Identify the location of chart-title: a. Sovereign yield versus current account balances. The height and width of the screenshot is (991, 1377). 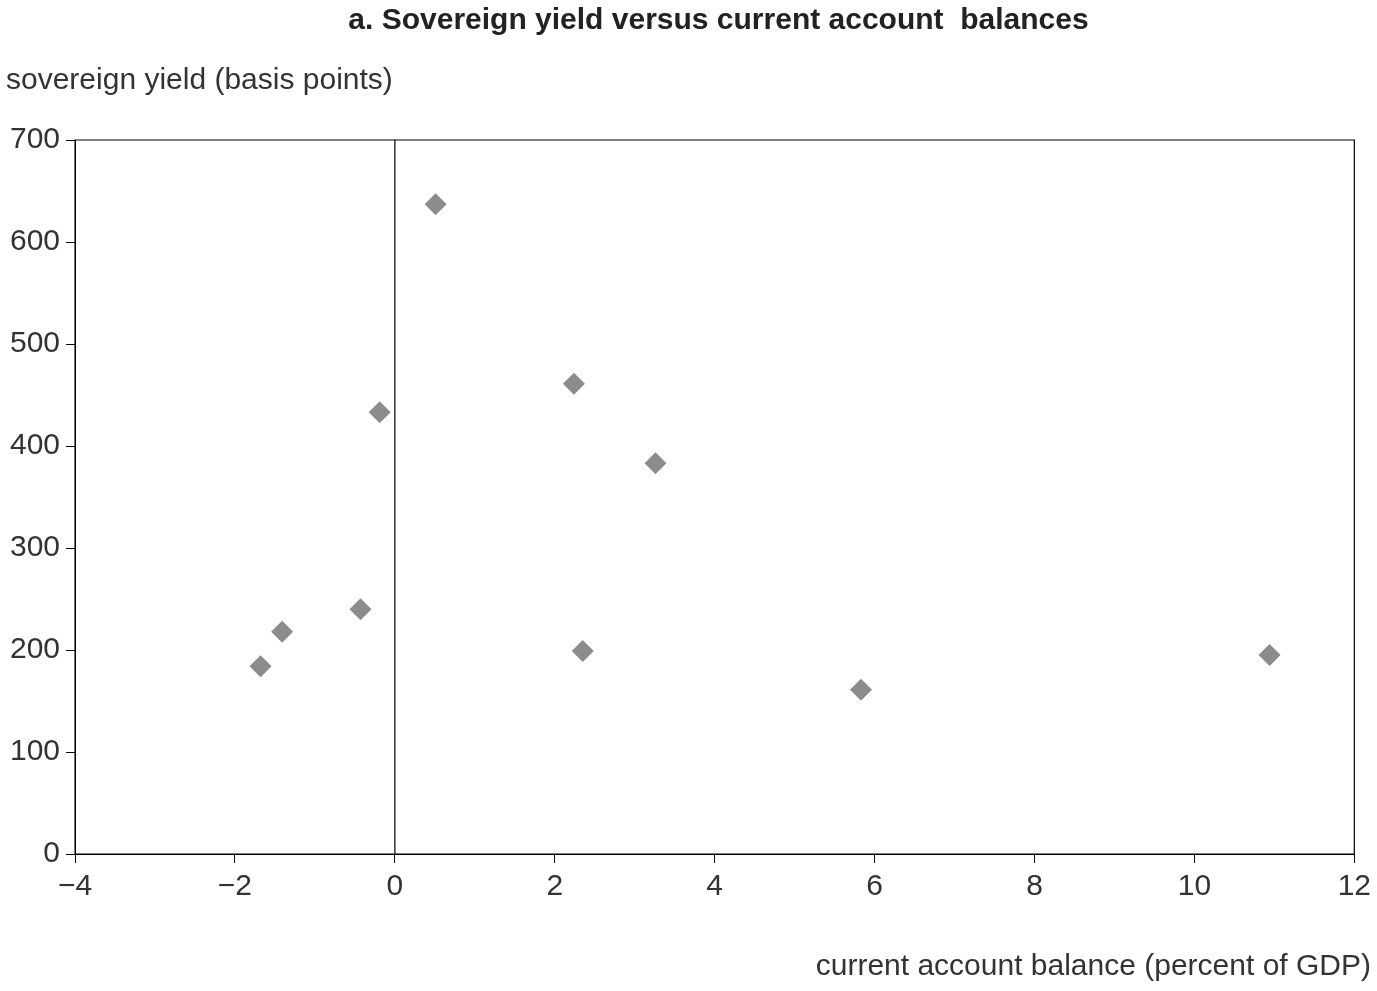
(718, 19).